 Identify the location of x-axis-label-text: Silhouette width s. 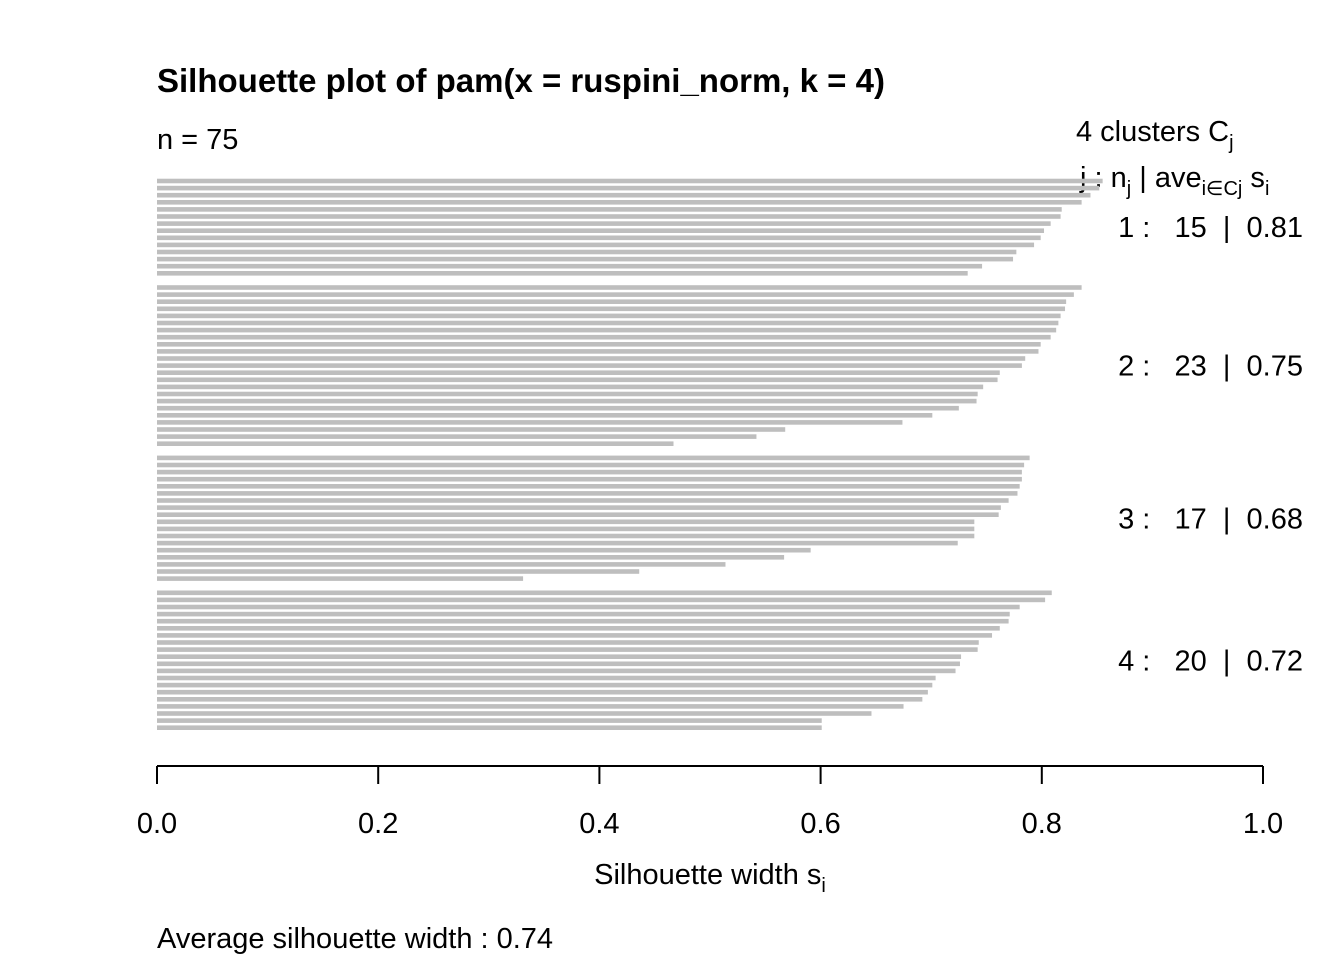
(707, 875).